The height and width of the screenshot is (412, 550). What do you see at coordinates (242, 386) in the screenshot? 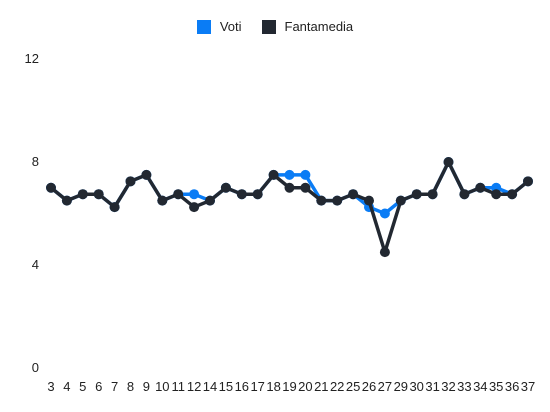
I see `x-tick-label: 16` at bounding box center [242, 386].